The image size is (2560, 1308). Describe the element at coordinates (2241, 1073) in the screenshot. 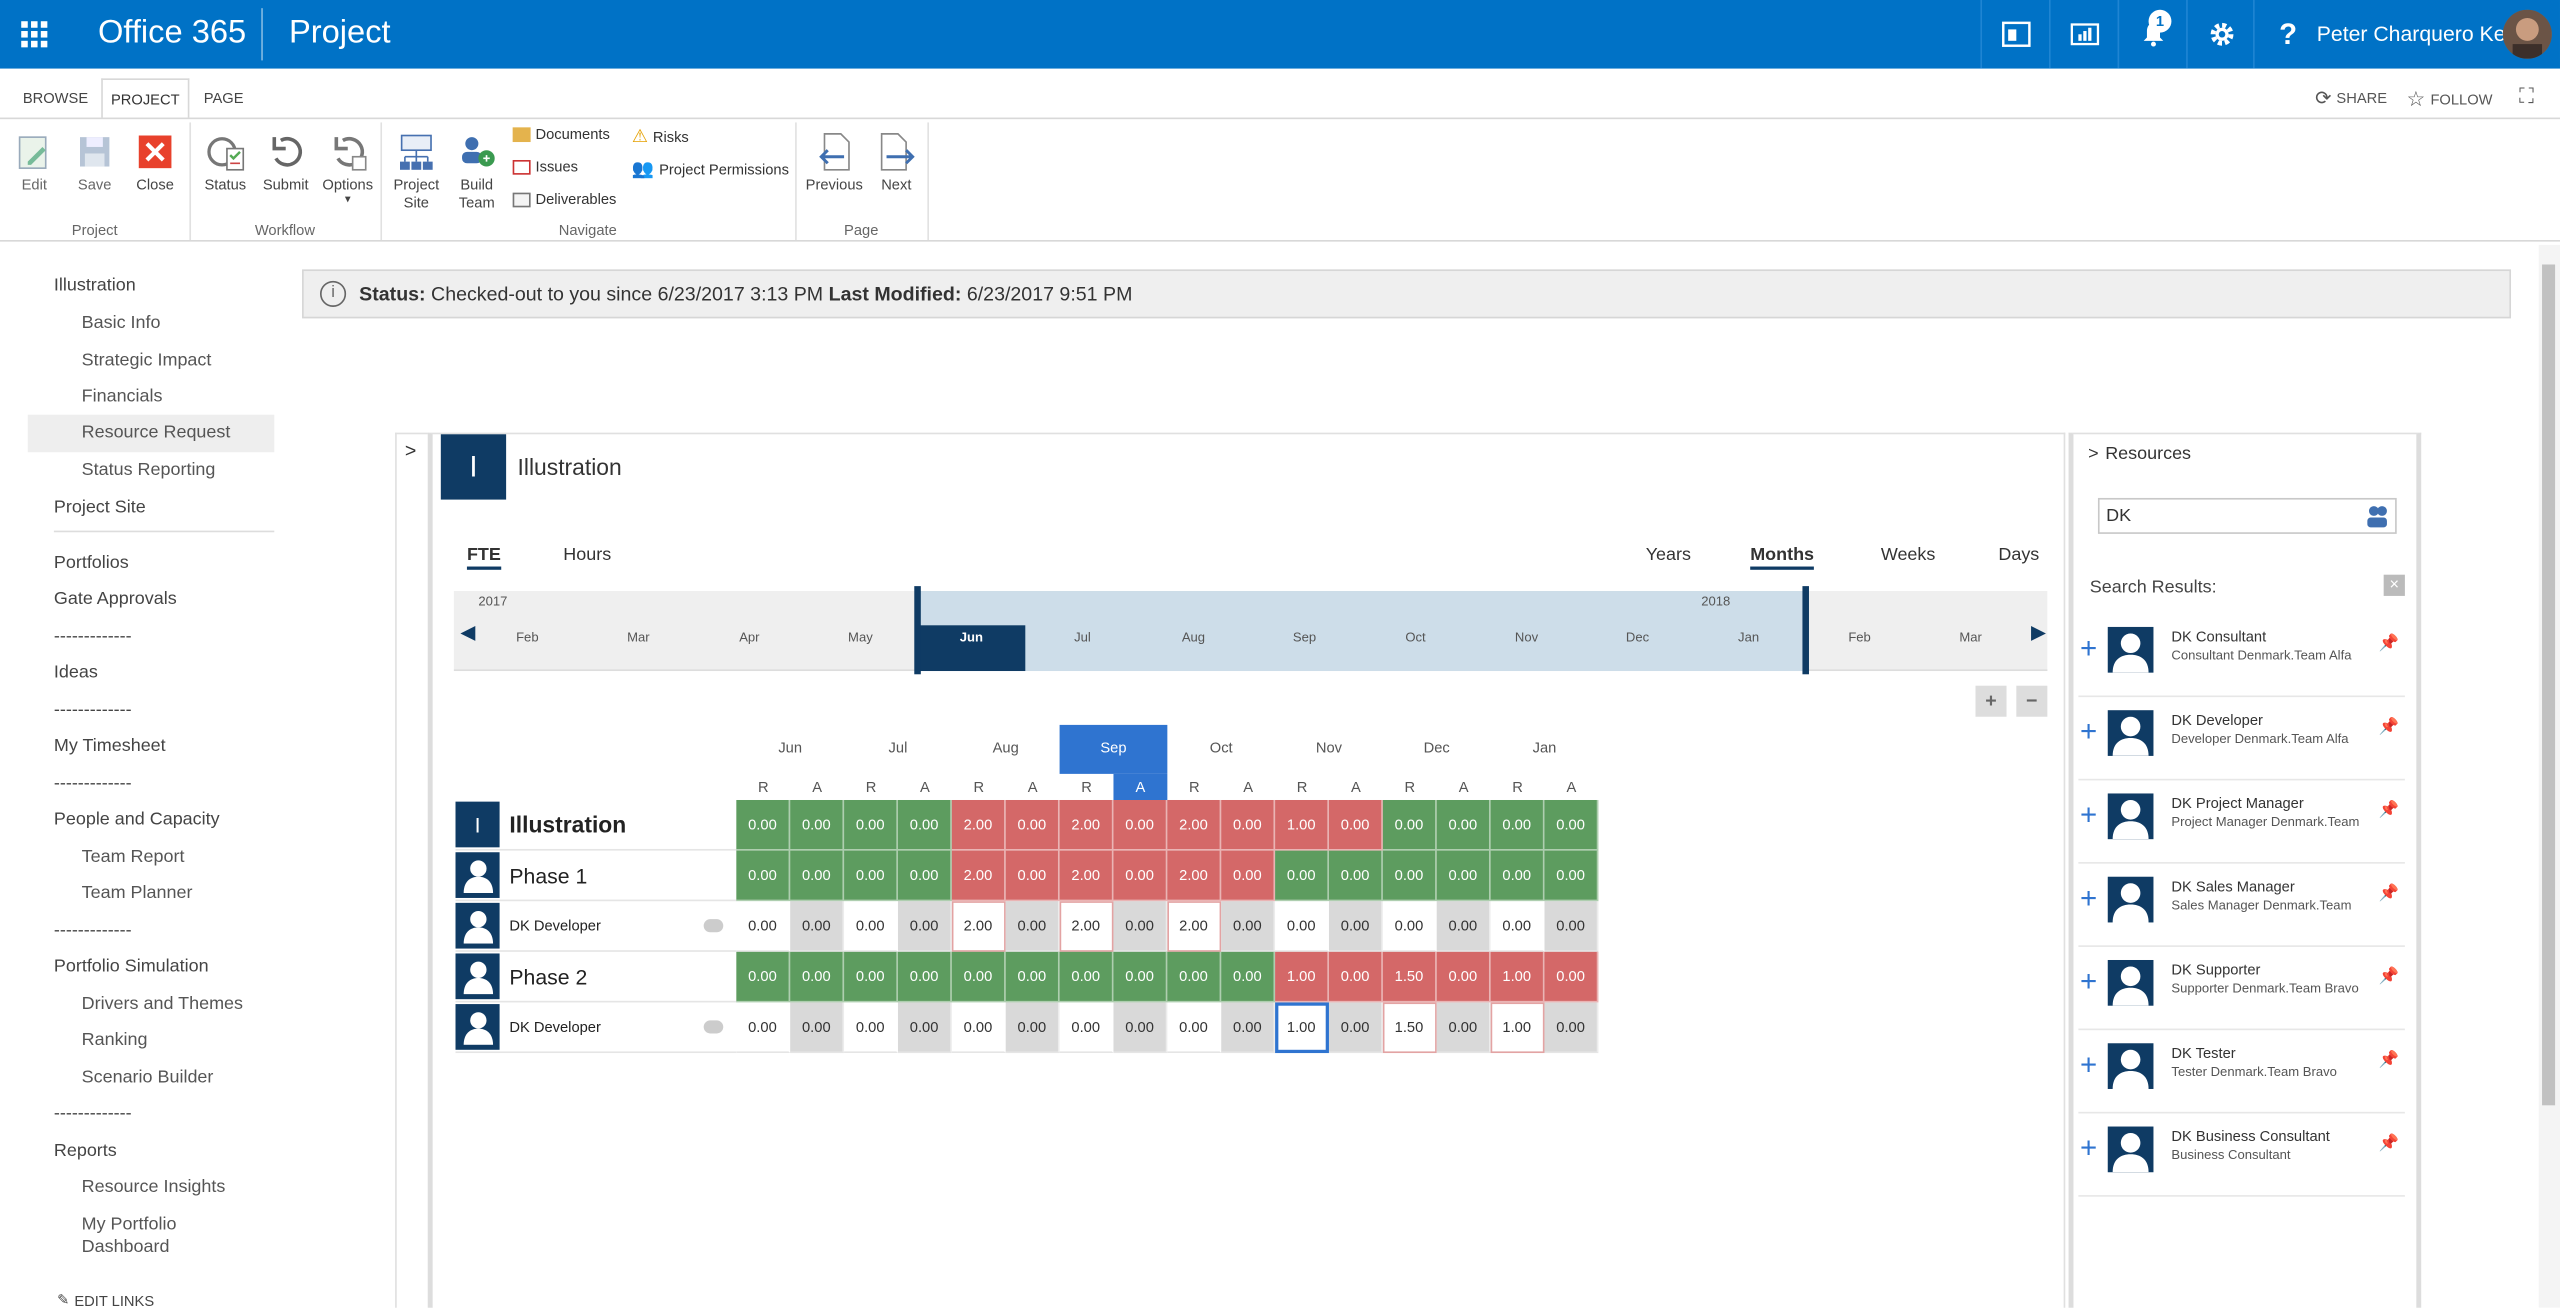

I see `resource-result-item: + DK Tester Tester Denmark.Team Bravo 📌` at that location.